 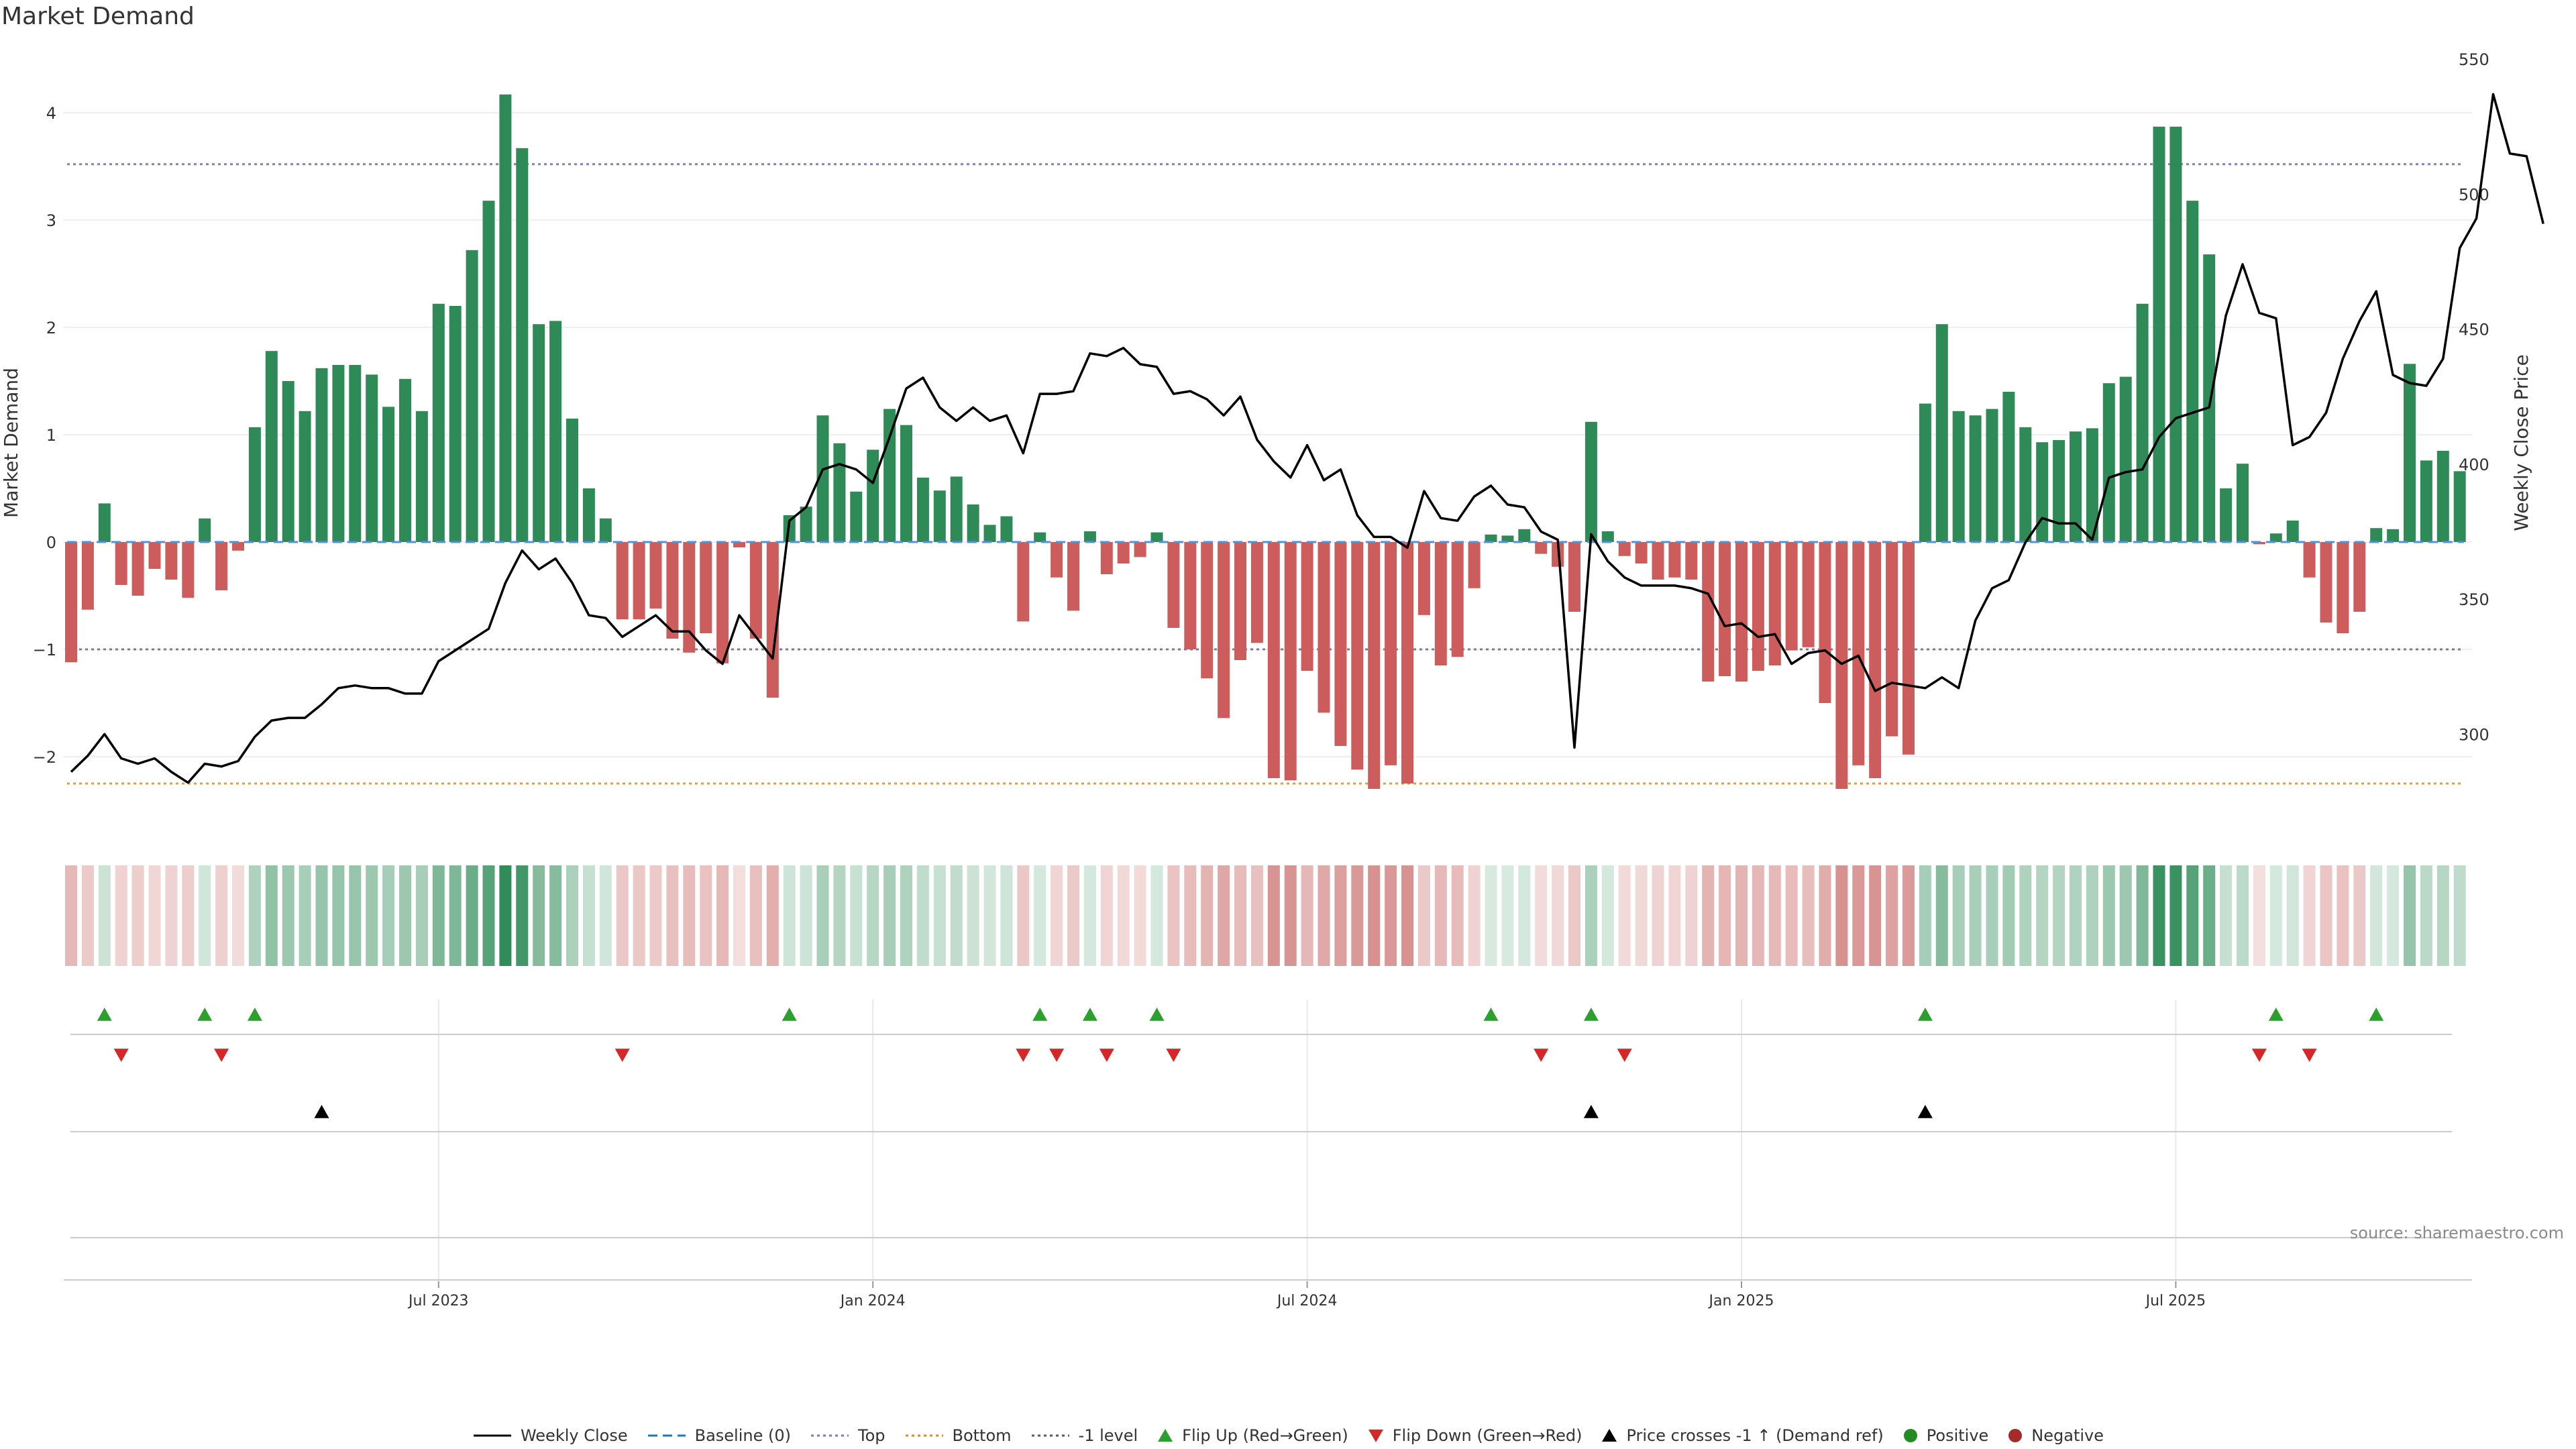 I want to click on legend-item: Top, so click(x=847, y=1435).